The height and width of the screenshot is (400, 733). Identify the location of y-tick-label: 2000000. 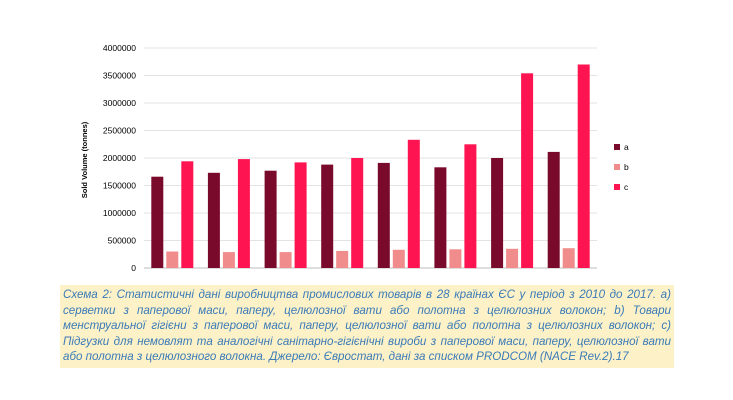
(119, 158).